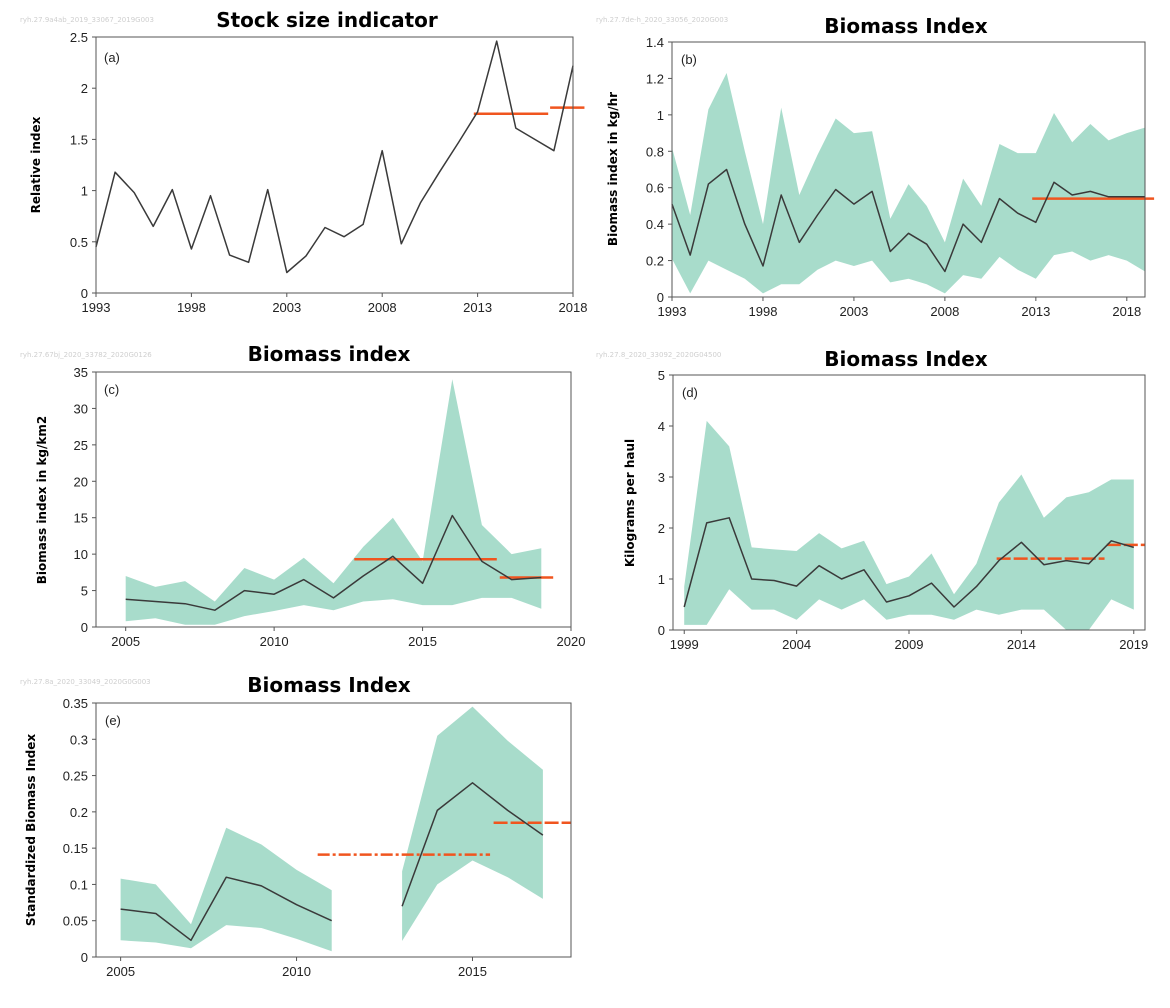  I want to click on chart-a-ytick-label-2: 1, so click(84, 191).